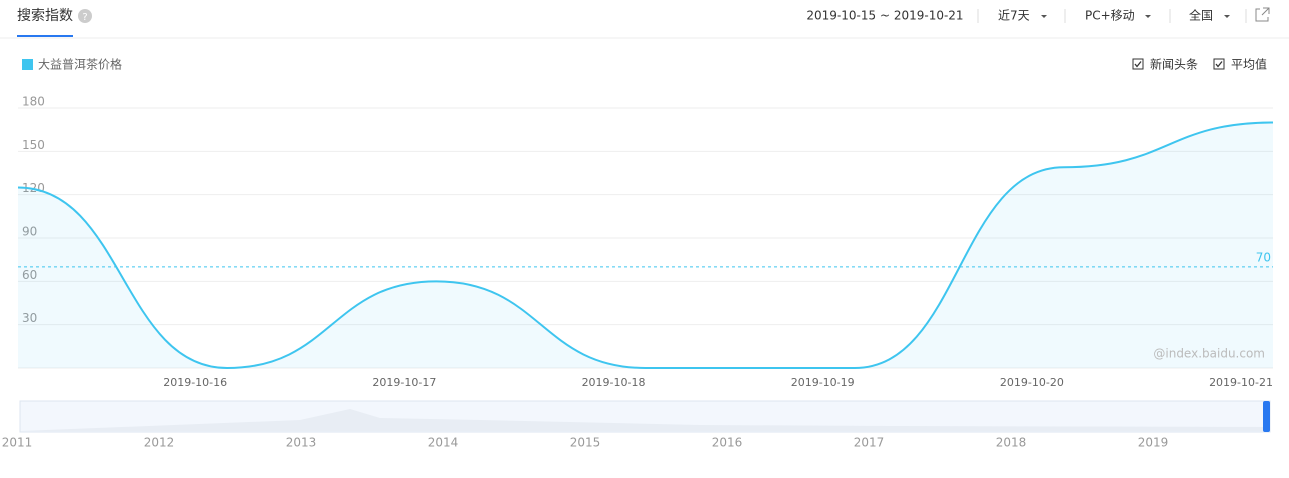 This screenshot has height=478, width=1289. Describe the element at coordinates (301, 443) in the screenshot. I see `timeline-year: 2013` at that location.